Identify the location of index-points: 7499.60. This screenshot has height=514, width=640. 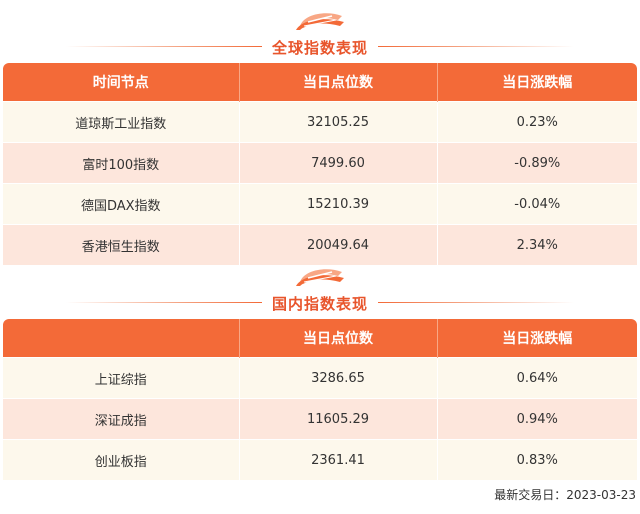
(338, 163).